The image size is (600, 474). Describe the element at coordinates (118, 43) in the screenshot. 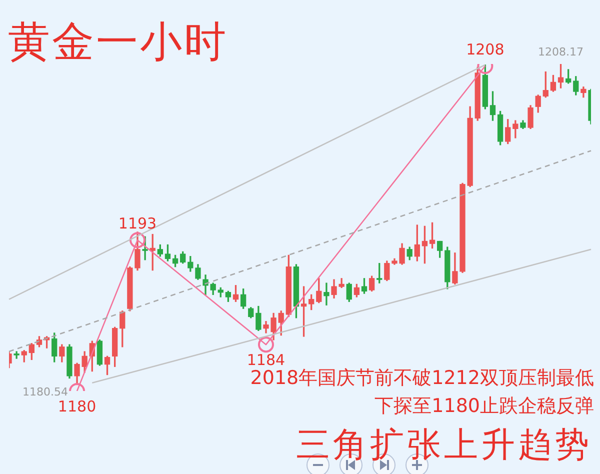

I see `chart-title: 黄金一小时` at that location.